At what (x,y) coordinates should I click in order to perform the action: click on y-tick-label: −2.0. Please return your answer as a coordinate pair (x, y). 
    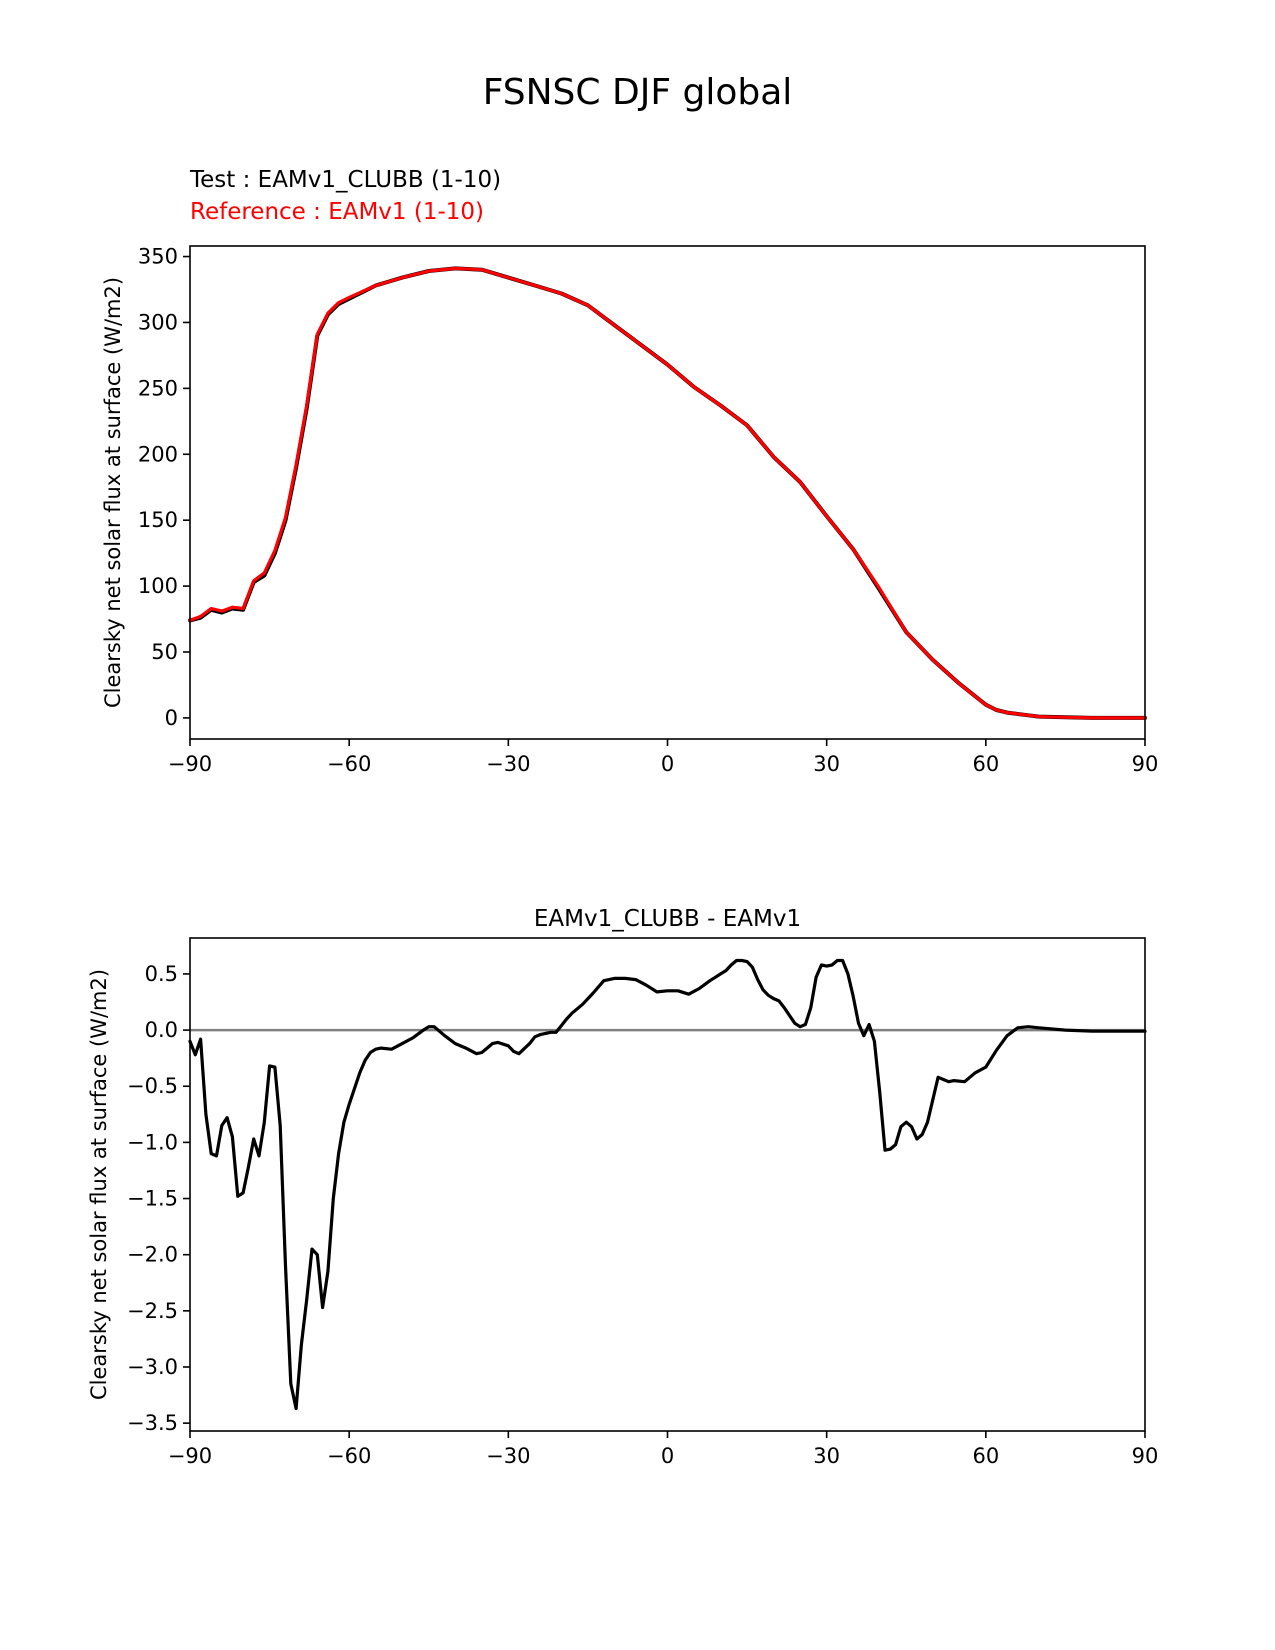
    Looking at the image, I should click on (152, 1255).